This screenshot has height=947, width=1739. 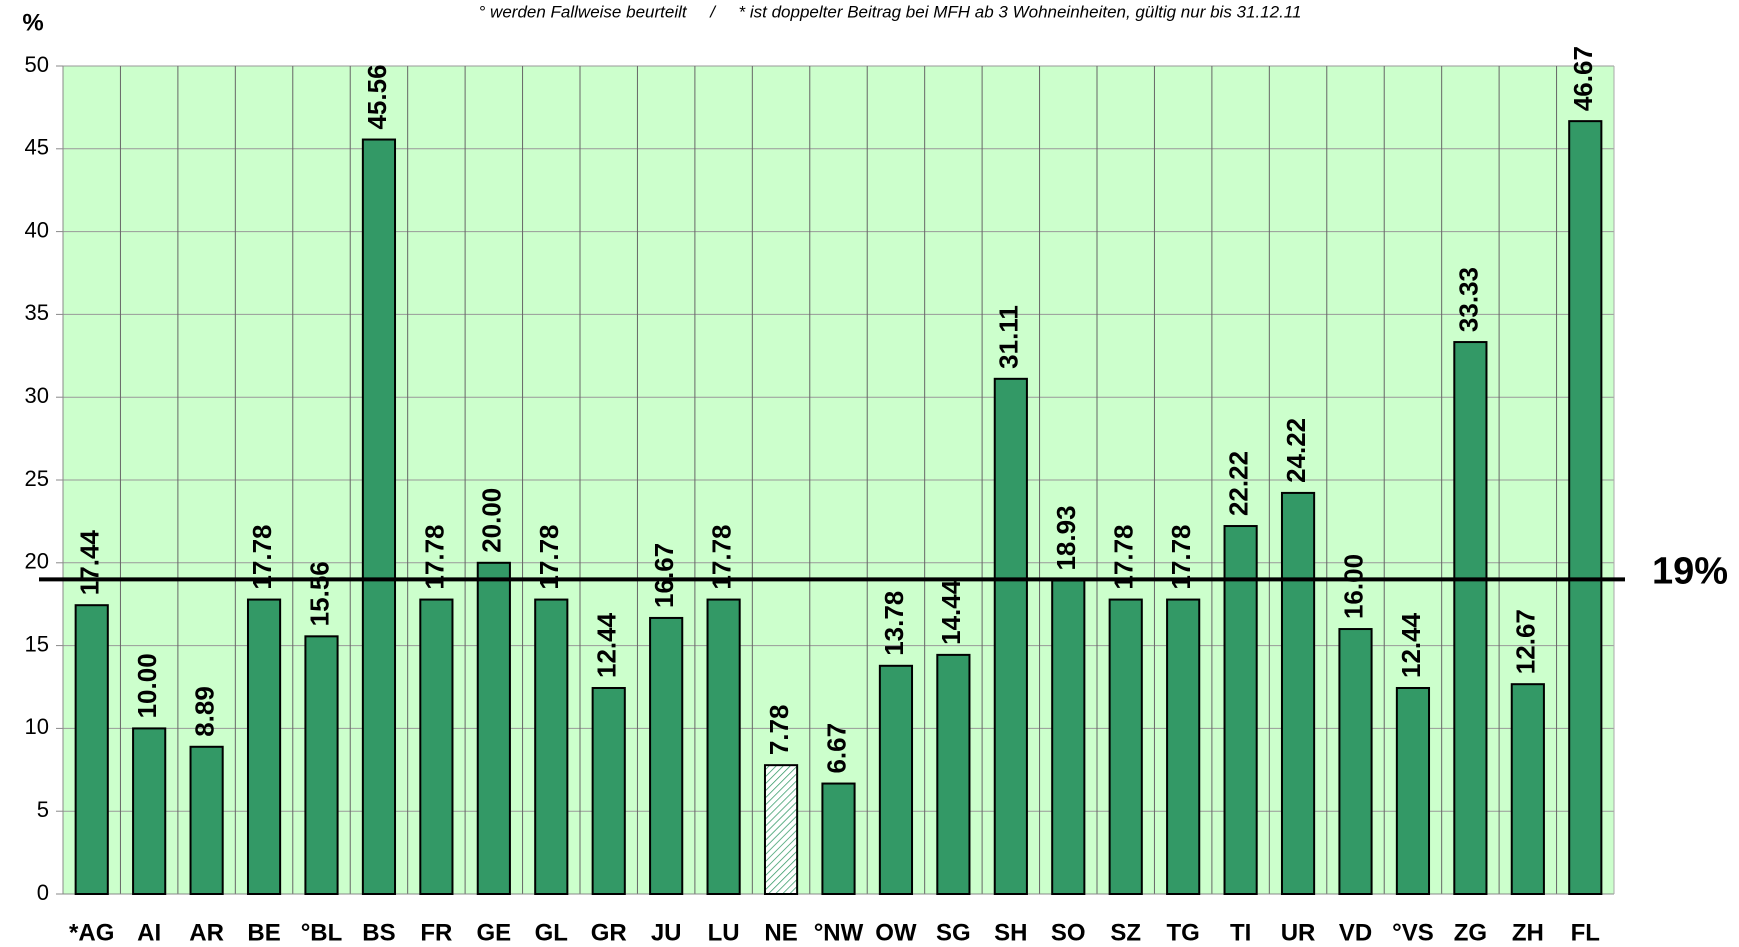 What do you see at coordinates (1296, 450) in the screenshot?
I see `value-label: 24.22` at bounding box center [1296, 450].